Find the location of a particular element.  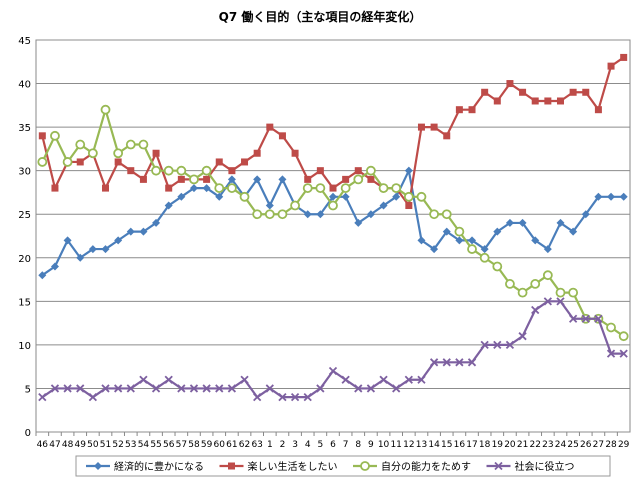

legend-item: 経済的に豊かになる is located at coordinates (145, 466).